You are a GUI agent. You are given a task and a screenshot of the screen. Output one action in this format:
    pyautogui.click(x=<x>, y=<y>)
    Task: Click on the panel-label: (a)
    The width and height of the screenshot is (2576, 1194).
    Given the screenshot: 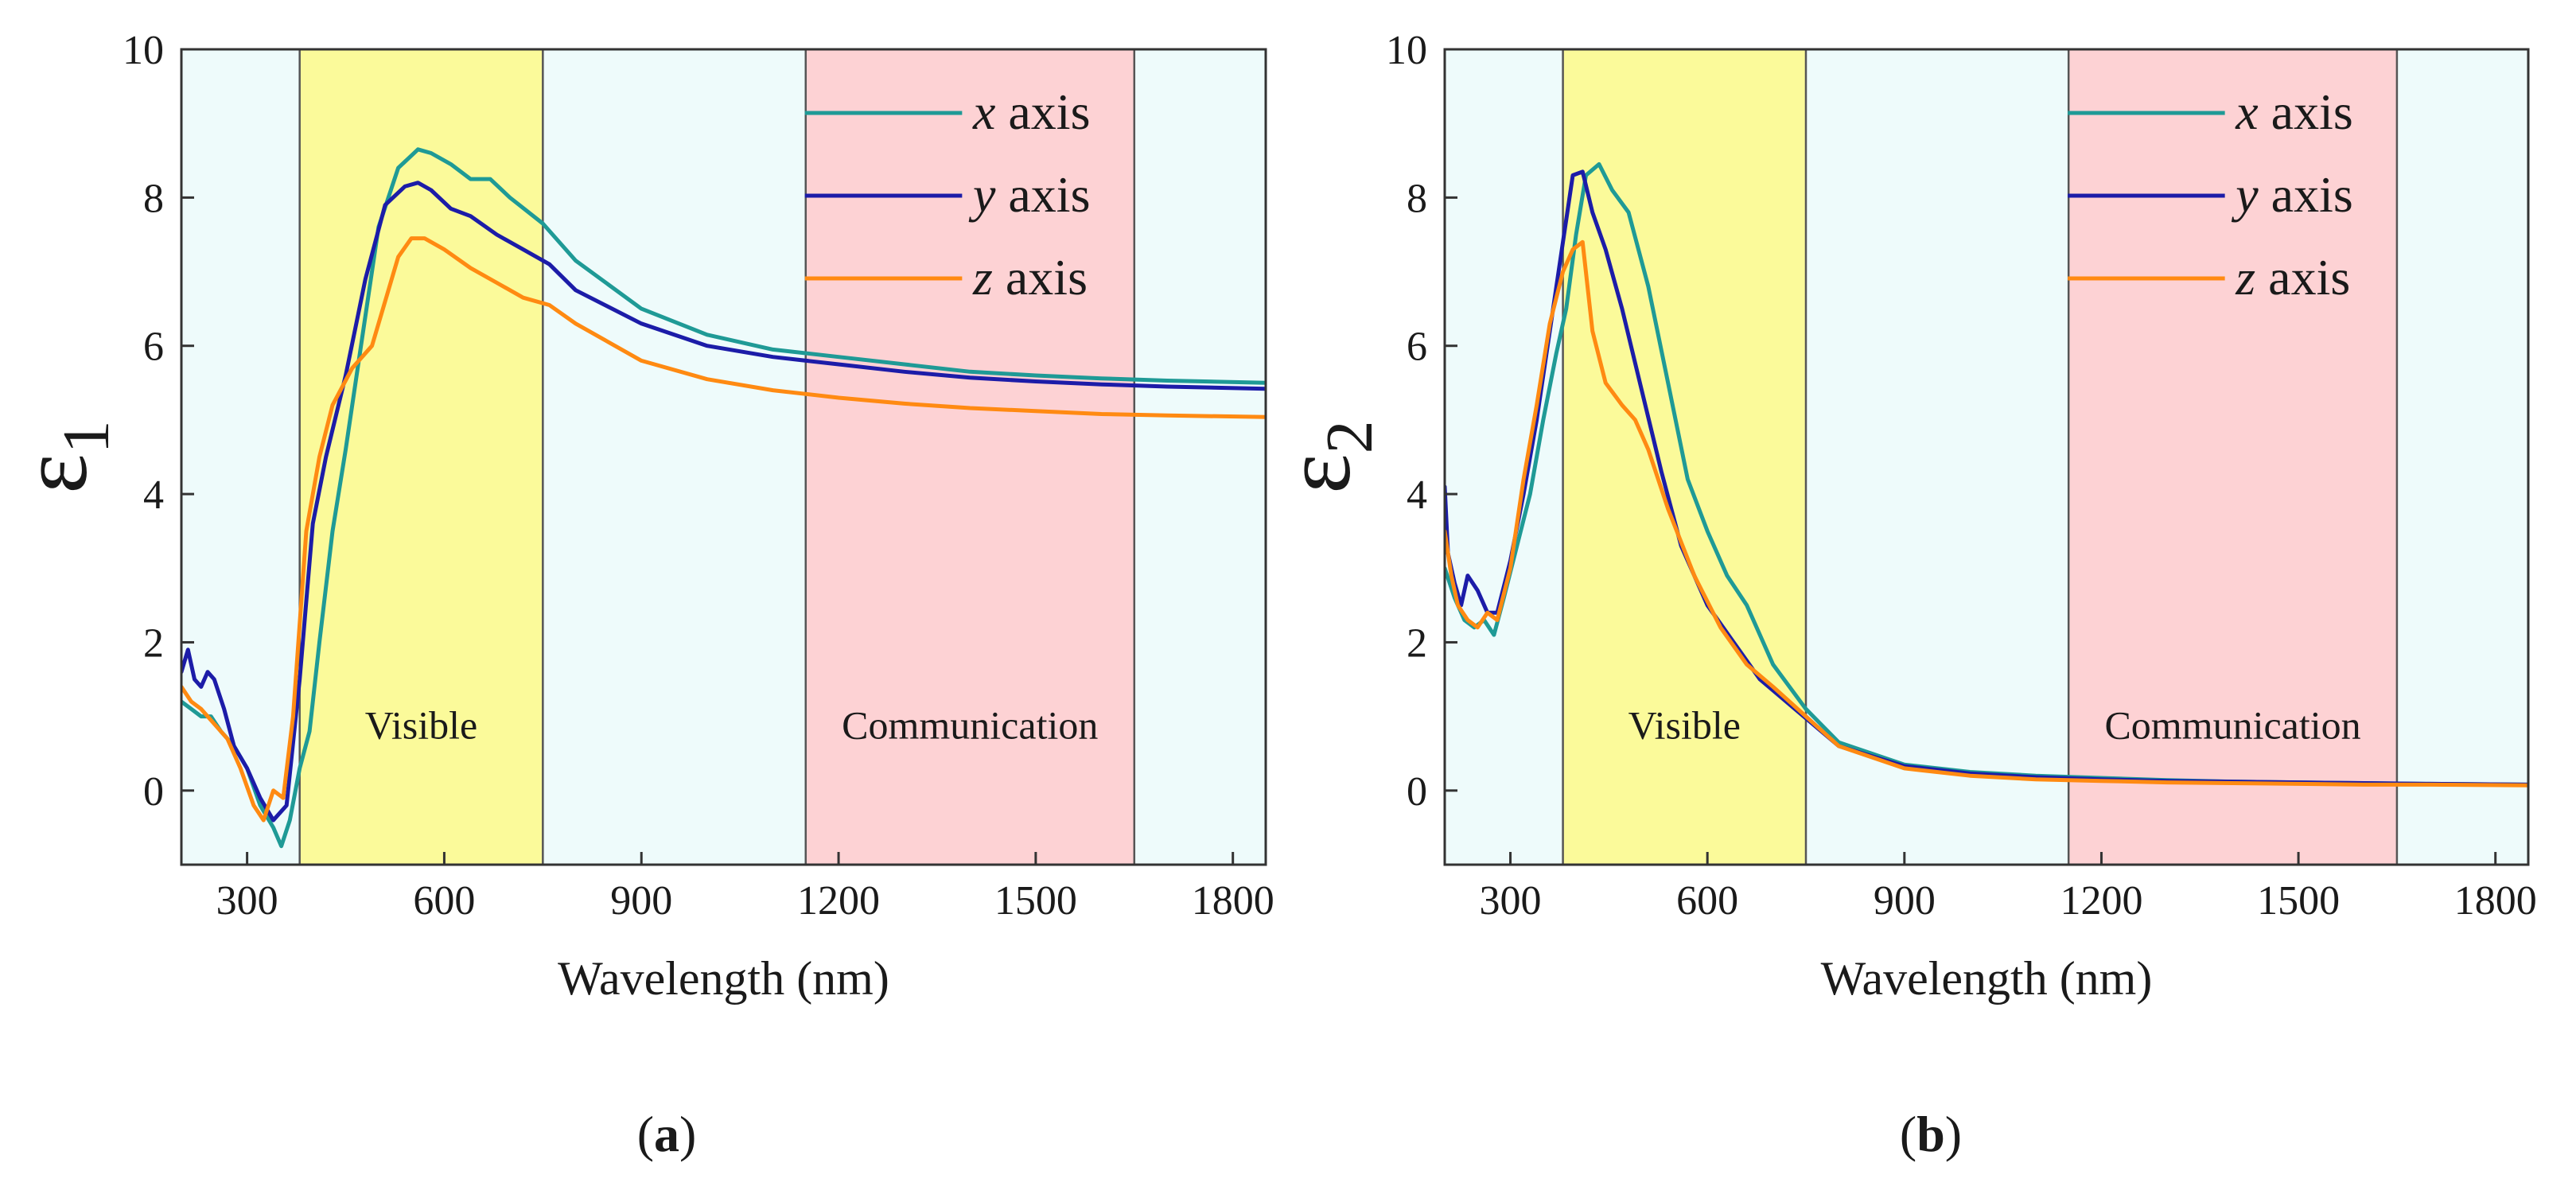 What is the action you would take?
    pyautogui.click(x=667, y=1134)
    